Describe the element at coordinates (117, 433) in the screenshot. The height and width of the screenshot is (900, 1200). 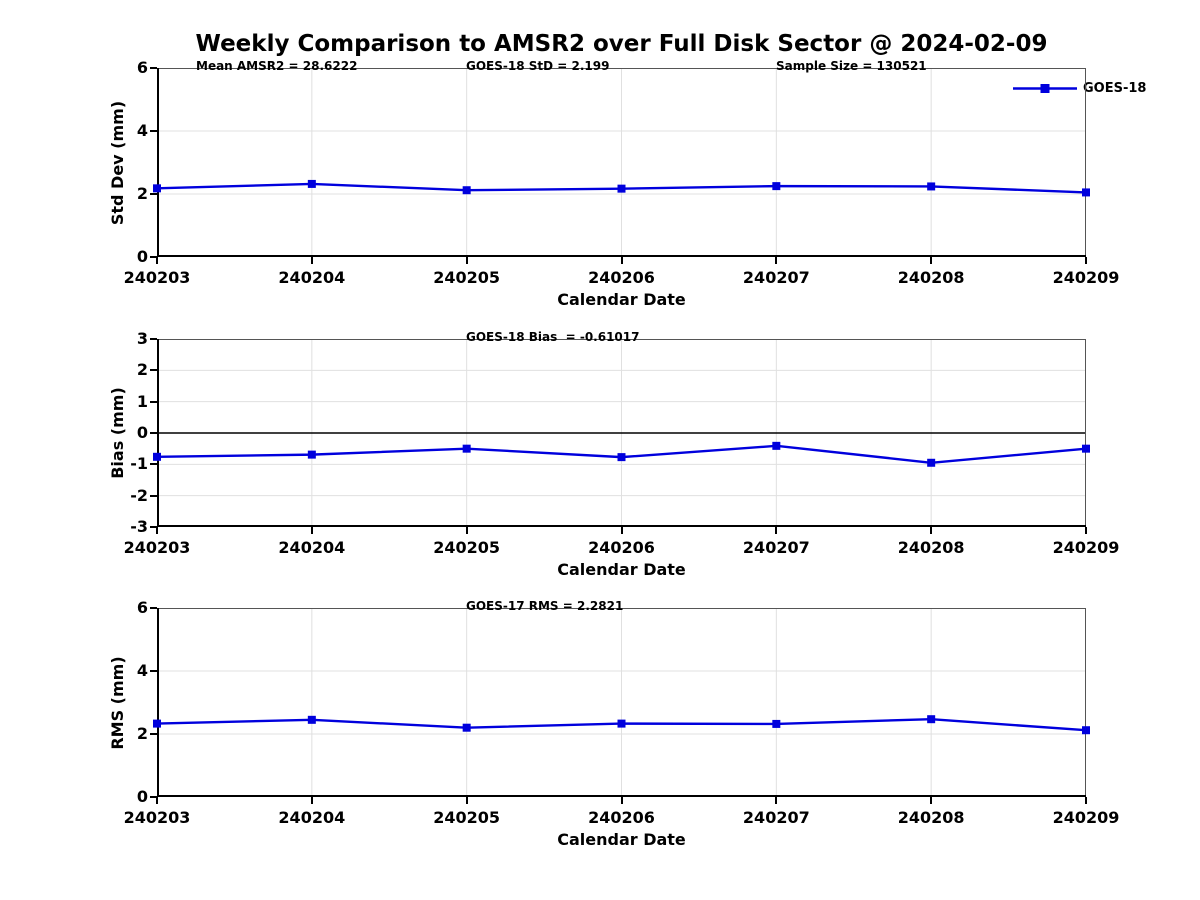
I see `y-axis-label: Bias (mm)` at that location.